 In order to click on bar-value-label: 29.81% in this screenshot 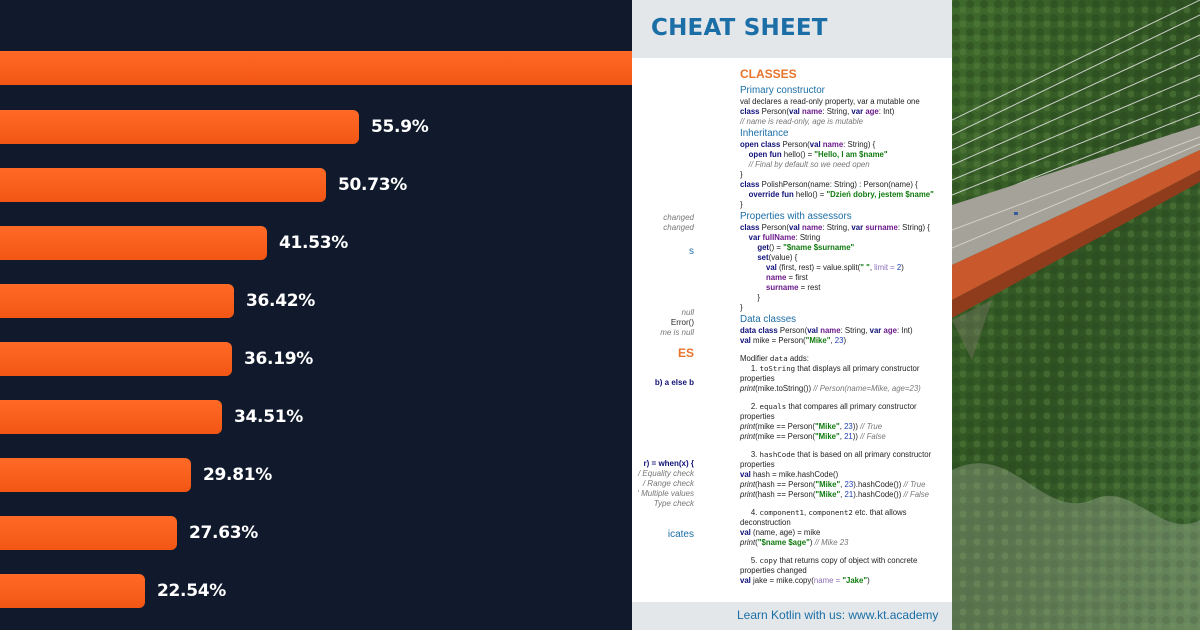, I will do `click(238, 475)`.